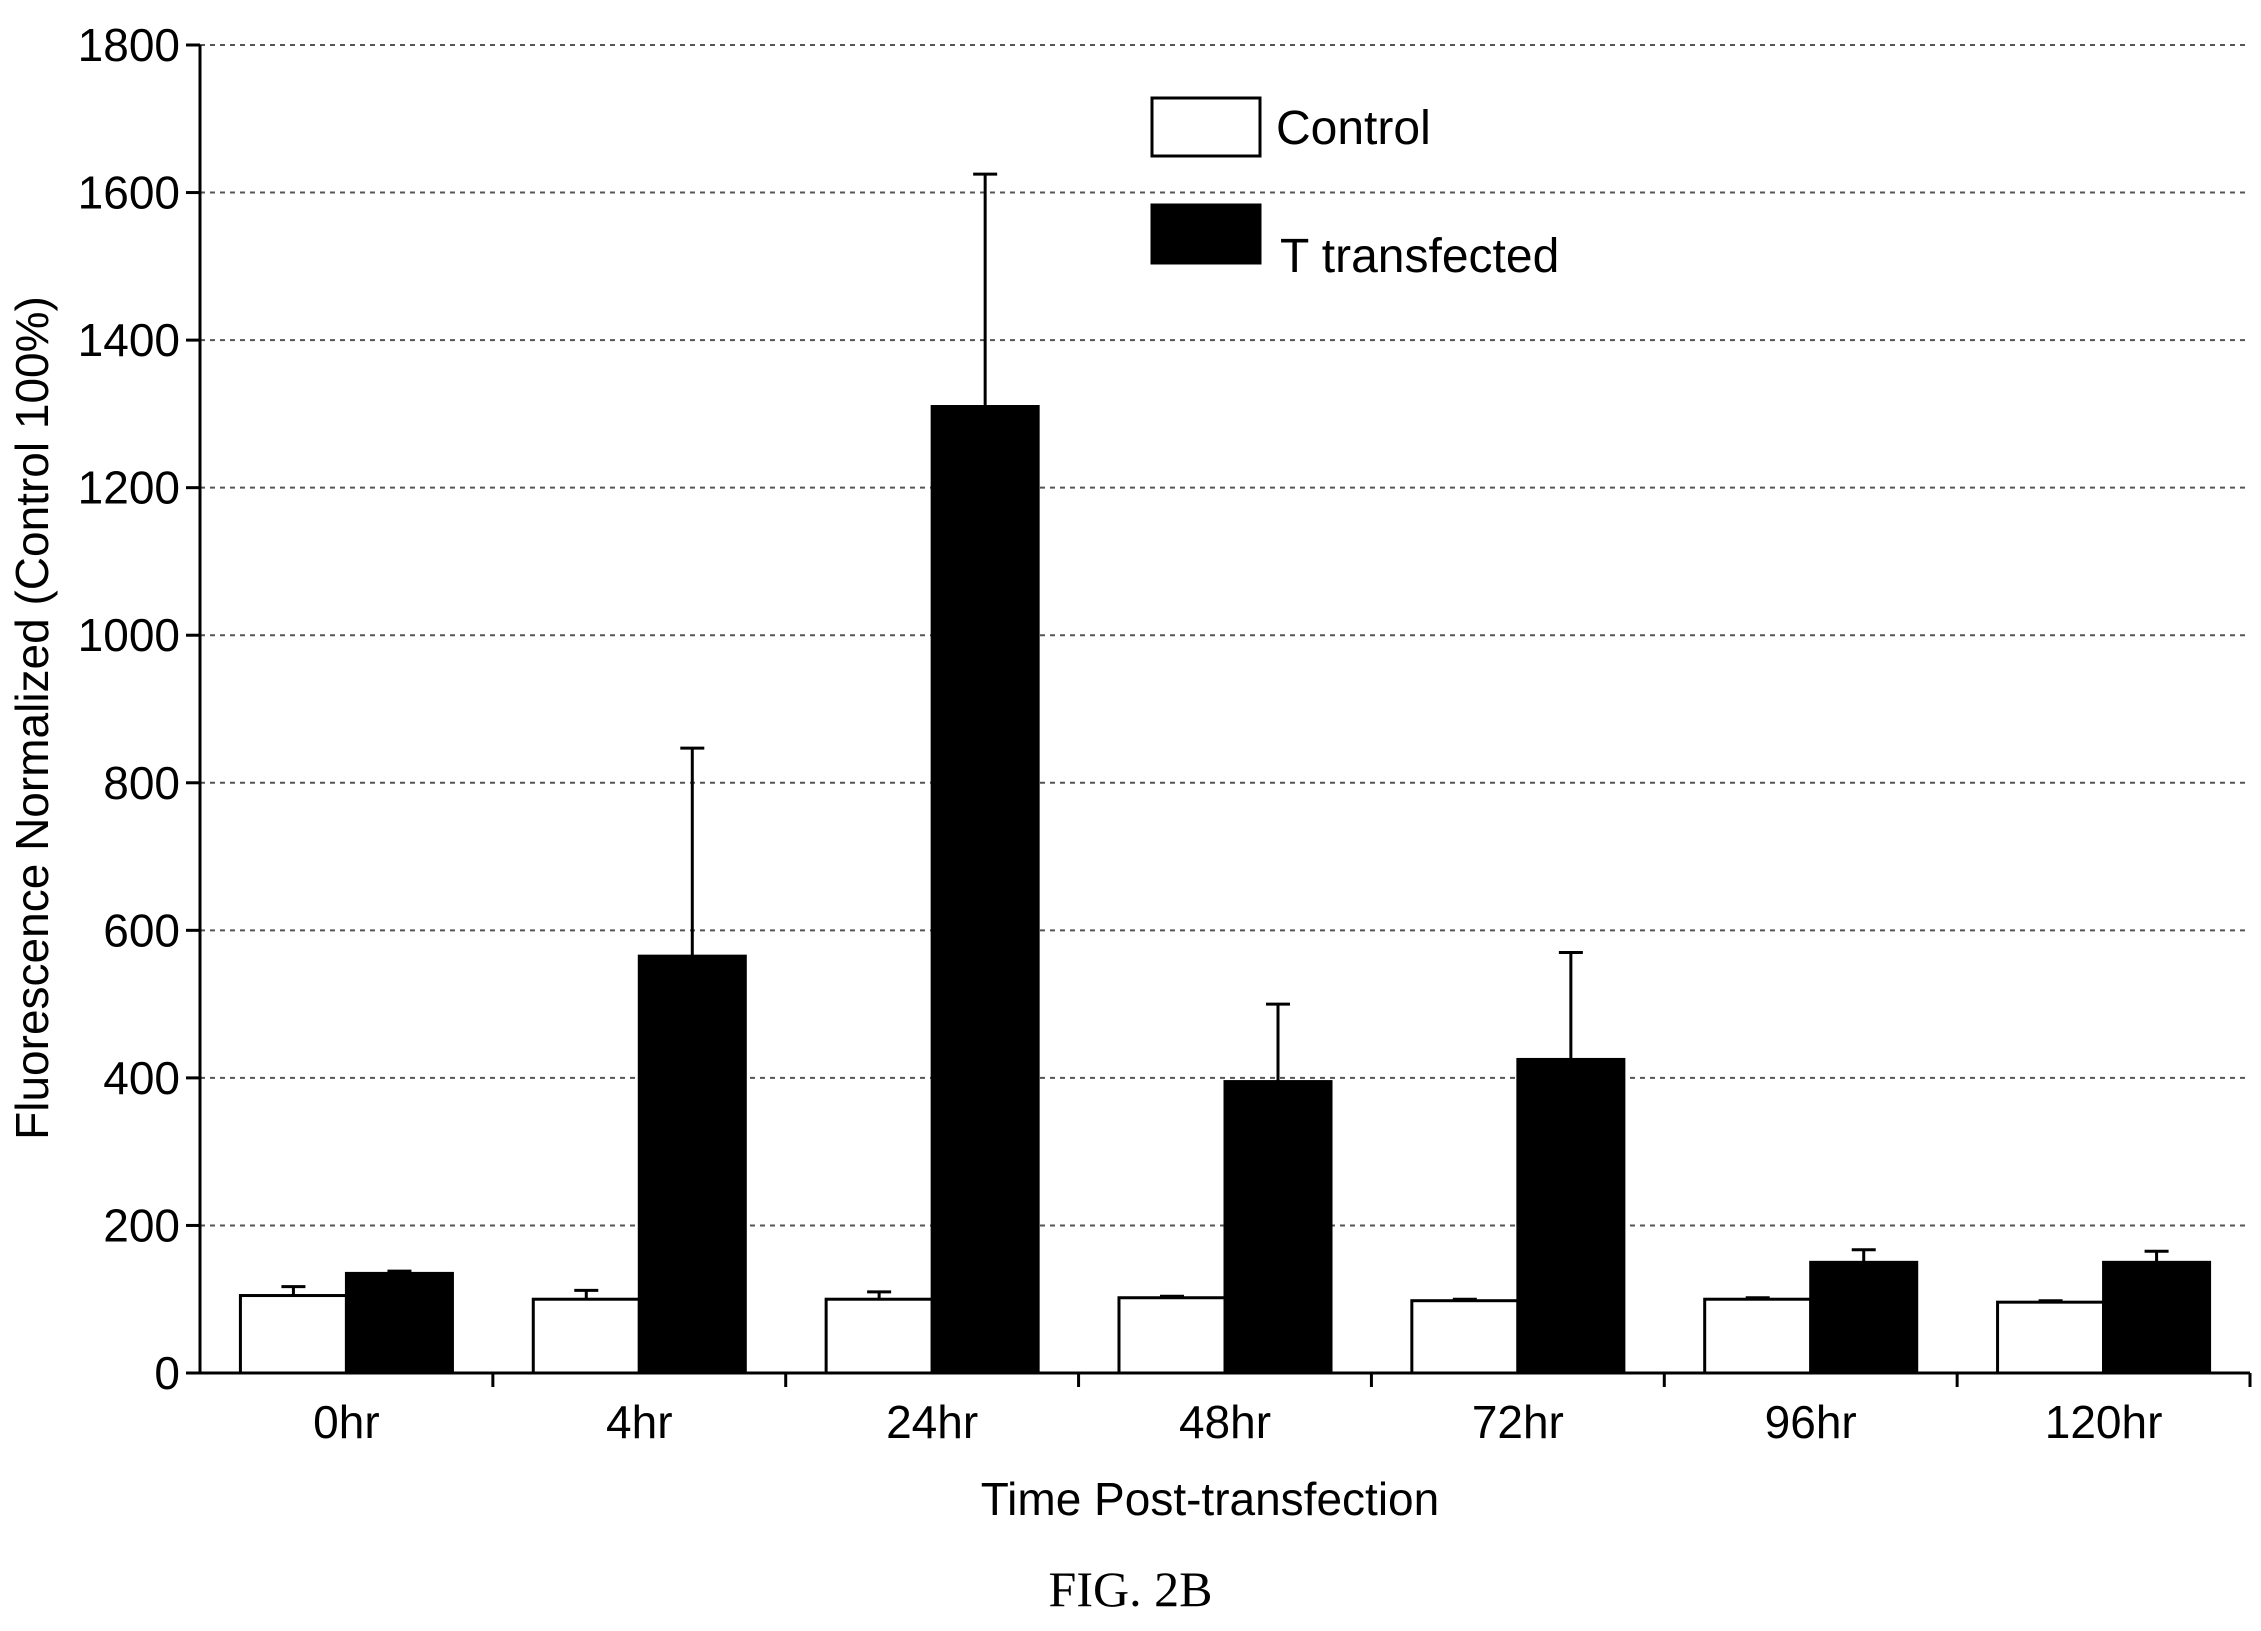  Describe the element at coordinates (932, 1422) in the screenshot. I see `x-tick-label: 24hr` at that location.